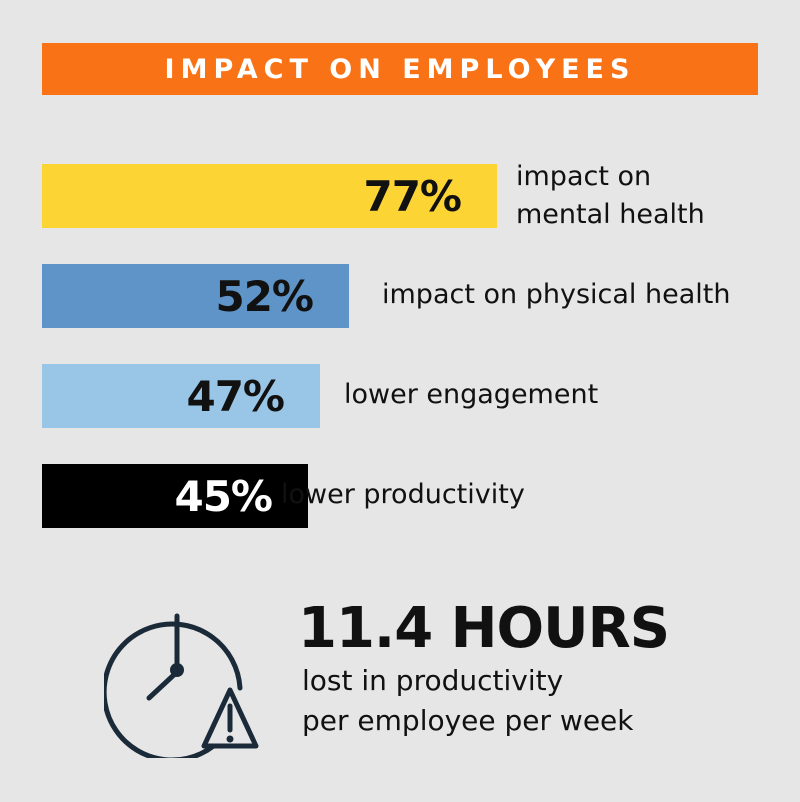 The image size is (800, 802). What do you see at coordinates (433, 680) in the screenshot?
I see `hours-lost-line-1: lost in productivity` at bounding box center [433, 680].